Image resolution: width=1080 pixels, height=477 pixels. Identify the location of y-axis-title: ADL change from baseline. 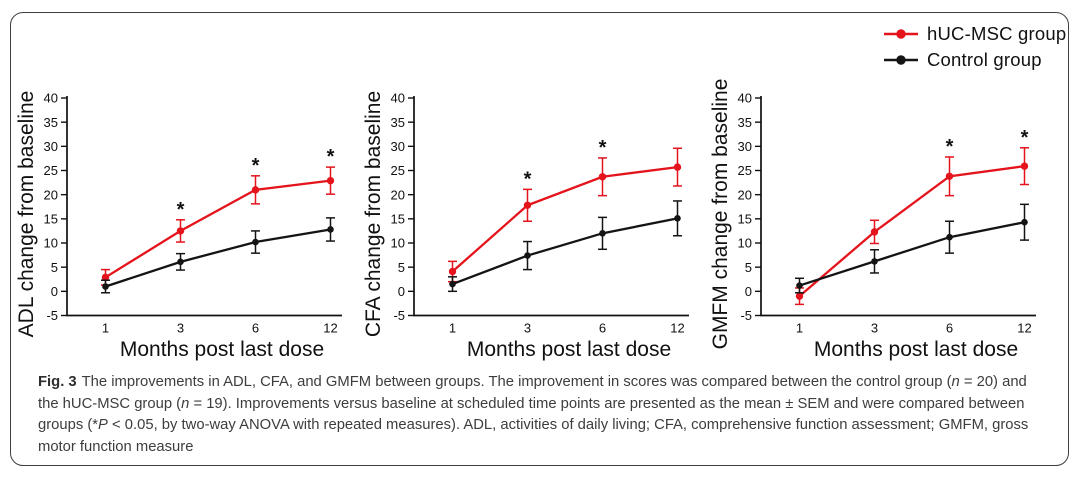
(26, 214).